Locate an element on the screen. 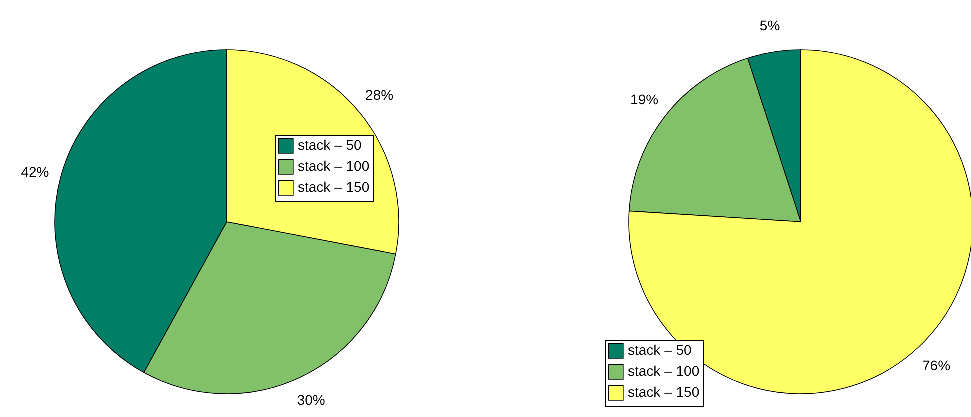  data-label: 30% is located at coordinates (311, 400).